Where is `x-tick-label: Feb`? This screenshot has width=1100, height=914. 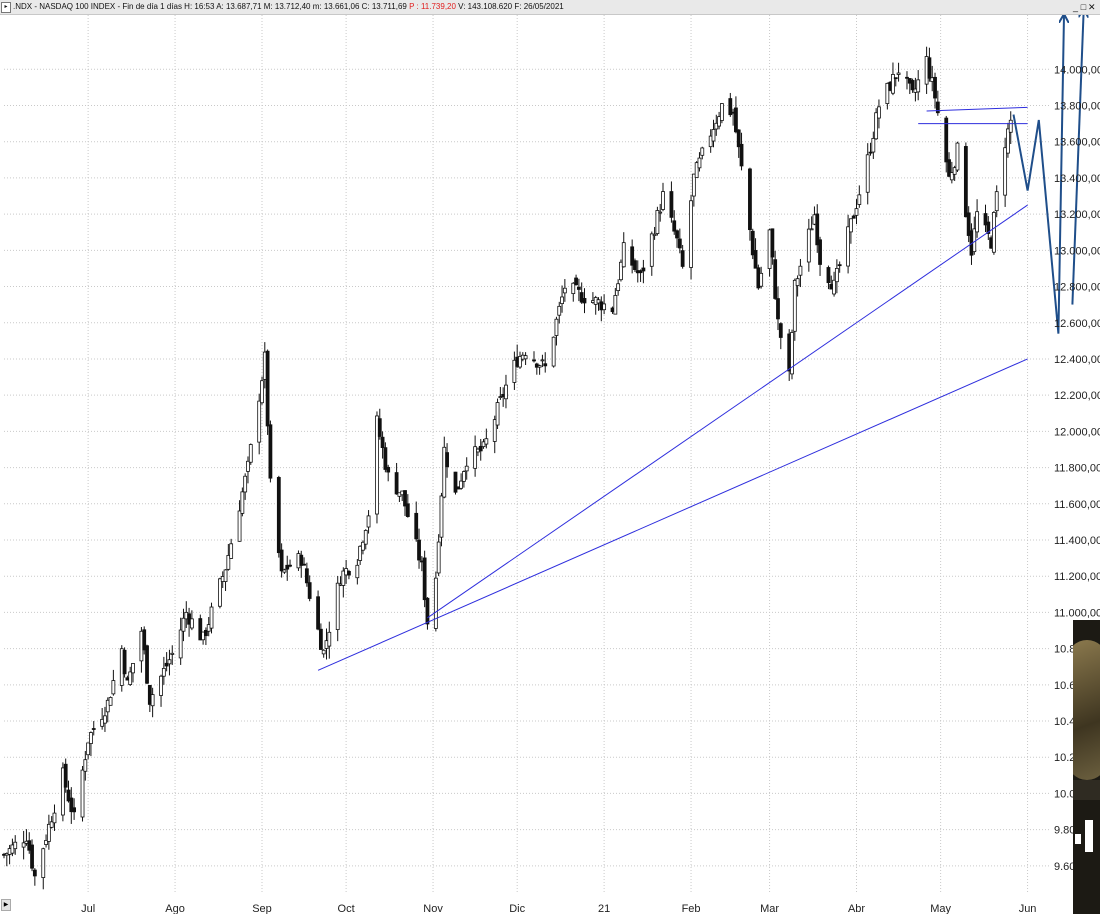 x-tick-label: Feb is located at coordinates (691, 908).